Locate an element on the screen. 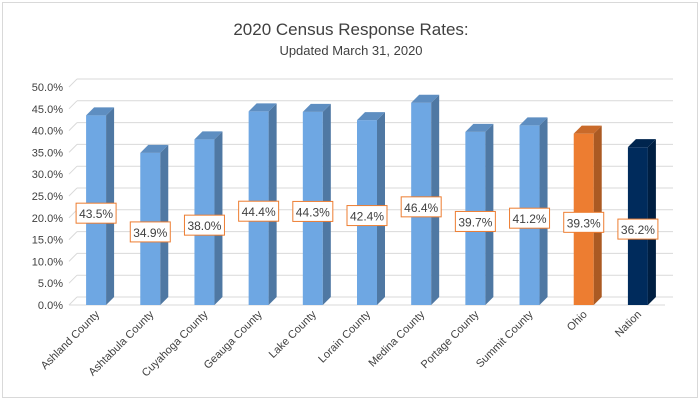  y-tick-label: 30.0% is located at coordinates (47, 175).